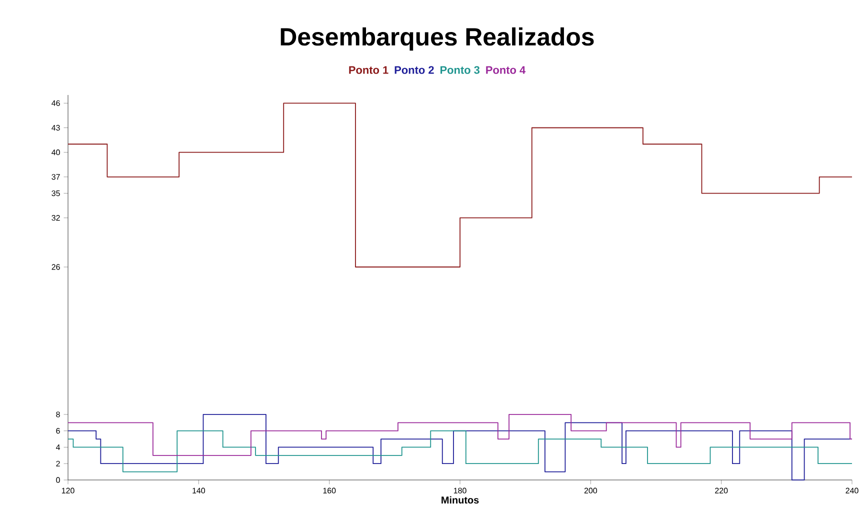  I want to click on text: Ponto 1, so click(368, 70).